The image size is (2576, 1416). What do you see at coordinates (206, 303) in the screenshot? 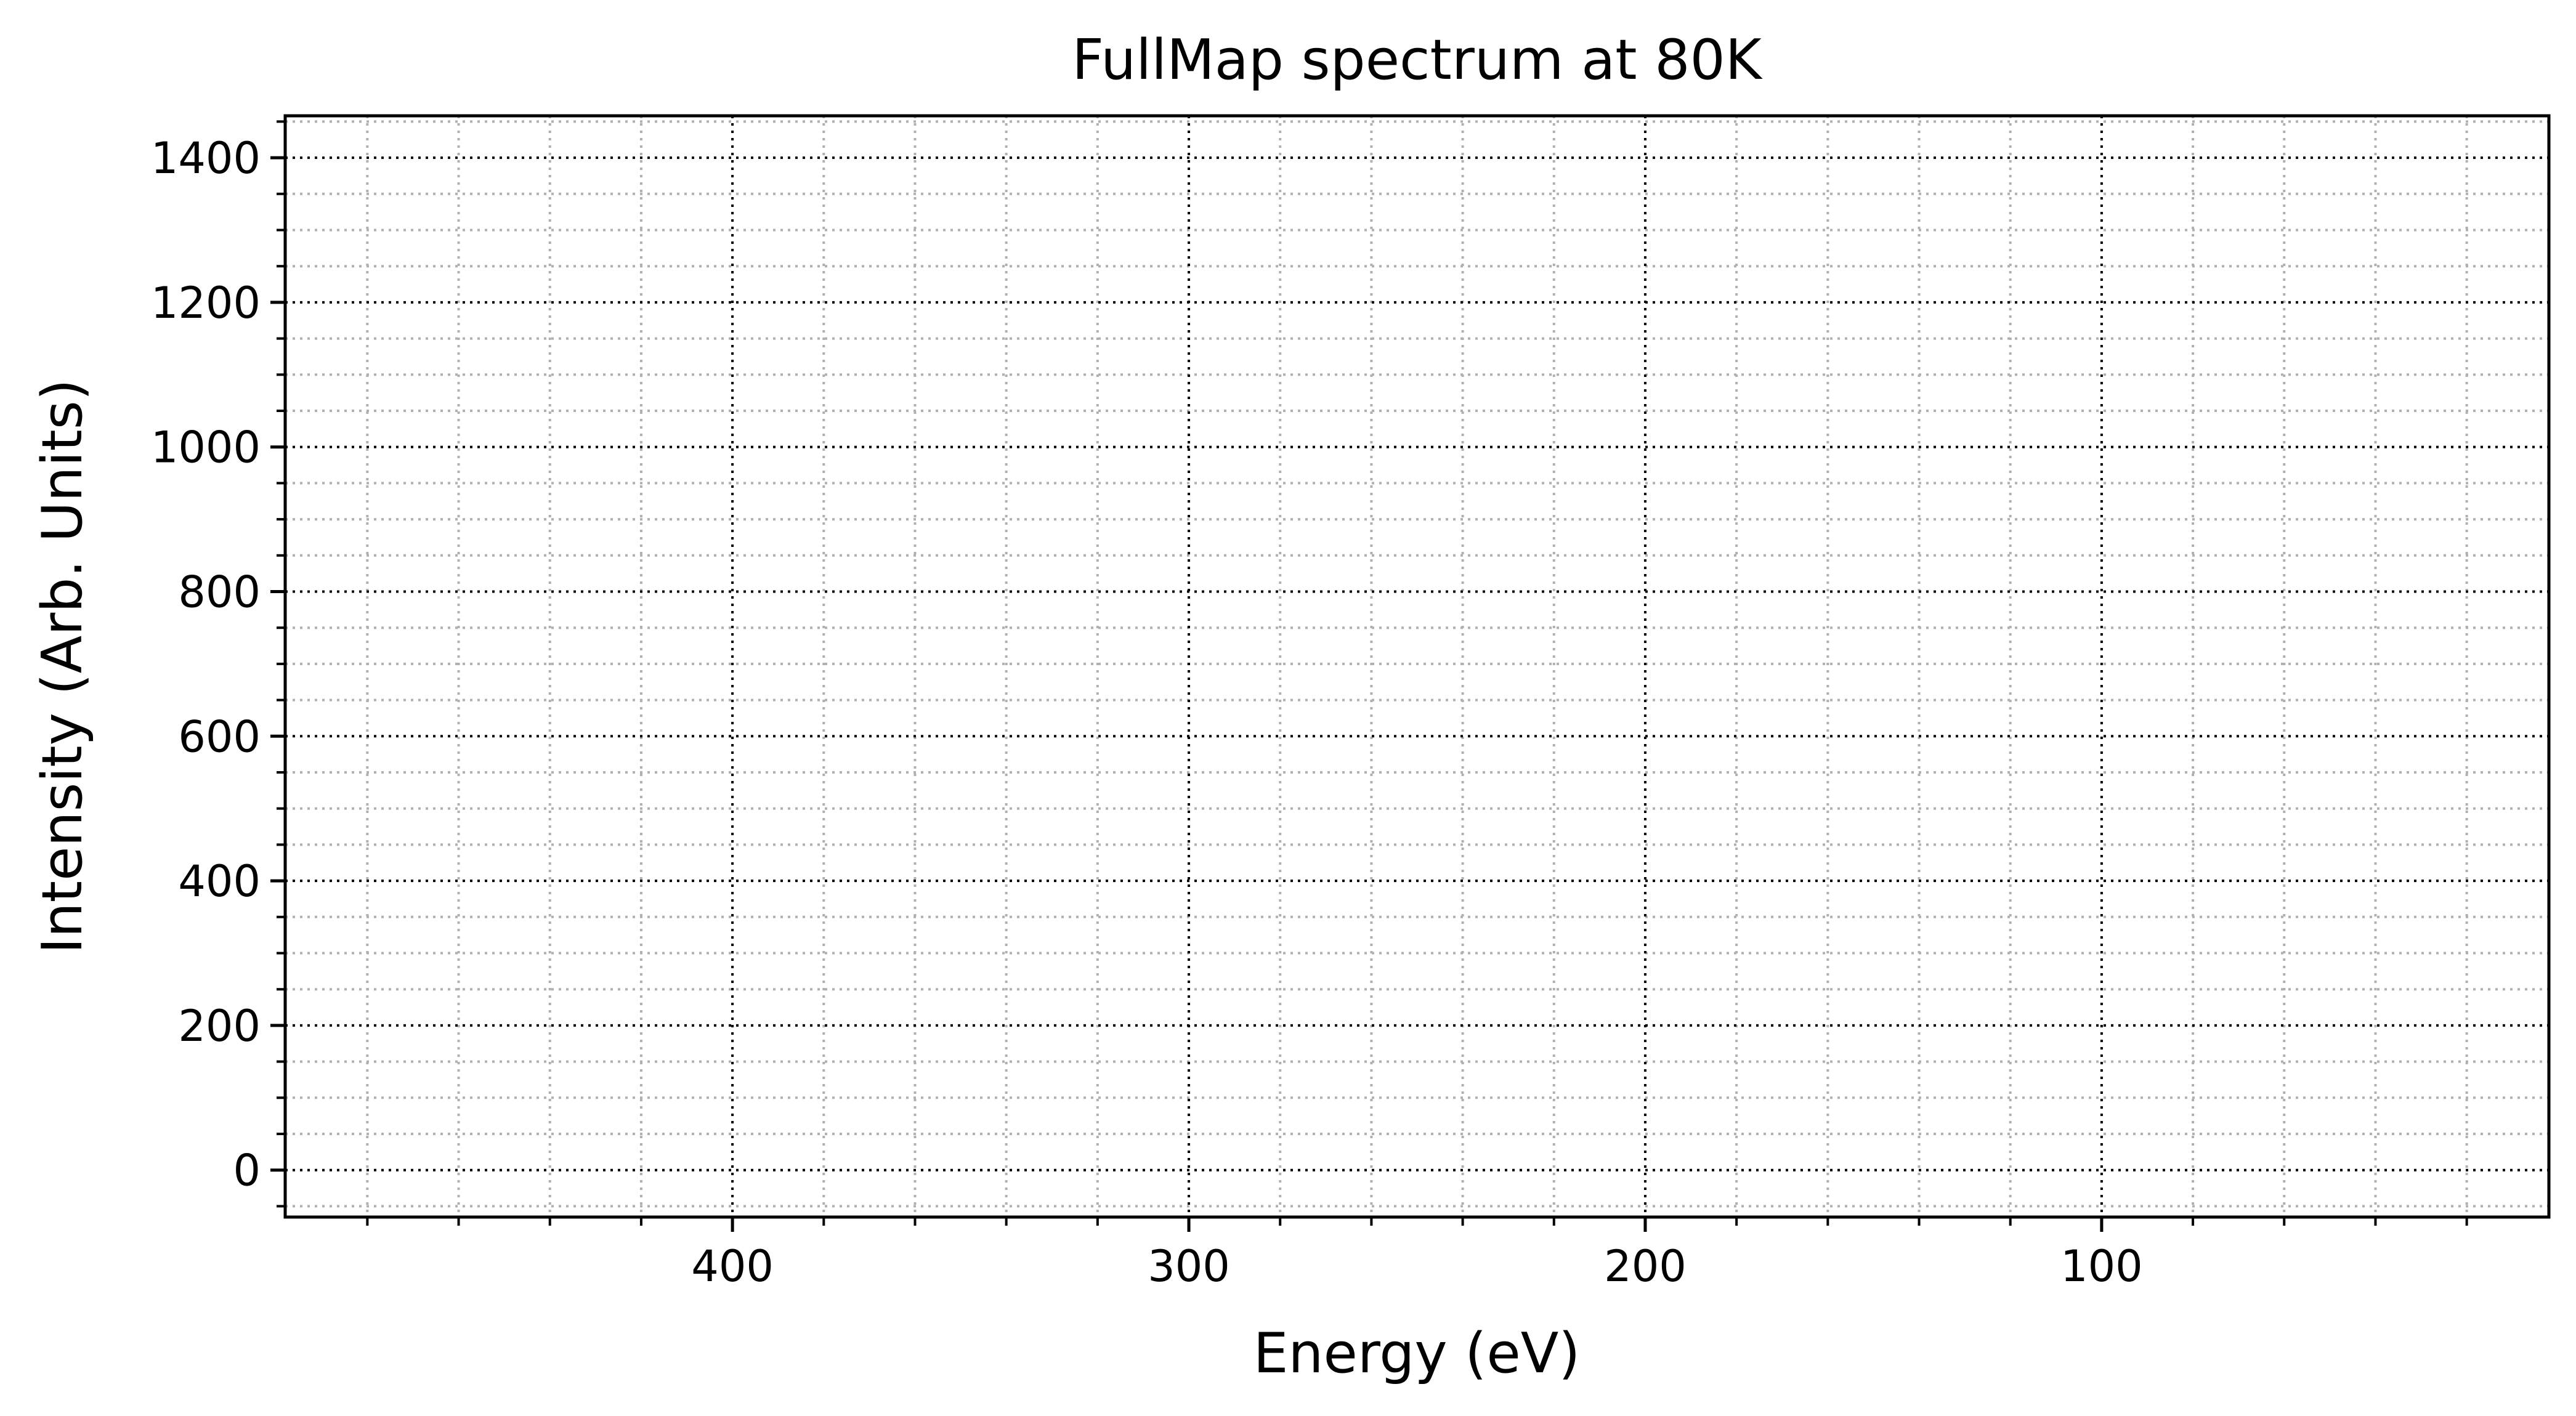
I see `y-tick-label: 1200` at bounding box center [206, 303].